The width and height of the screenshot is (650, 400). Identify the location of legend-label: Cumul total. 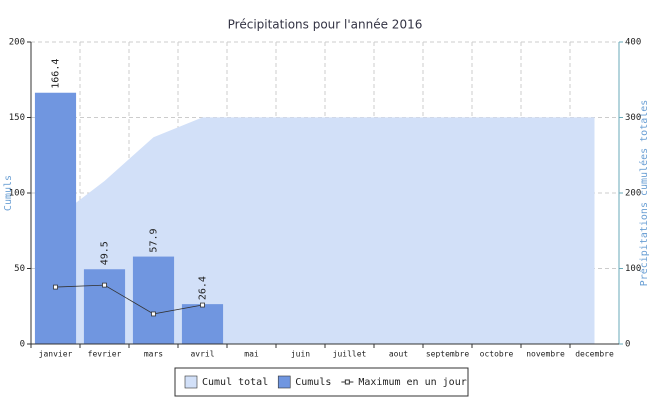
(235, 382).